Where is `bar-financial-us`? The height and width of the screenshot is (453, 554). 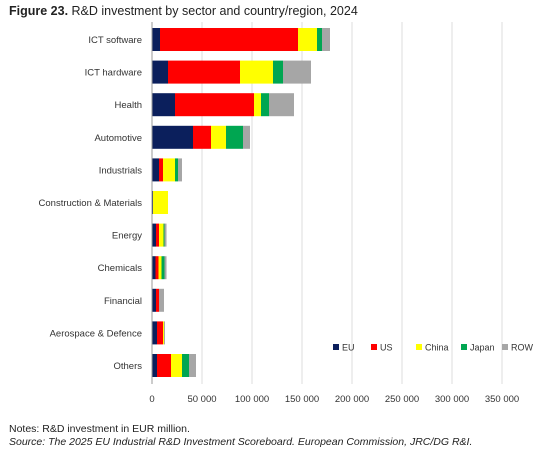 bar-financial-us is located at coordinates (157, 300).